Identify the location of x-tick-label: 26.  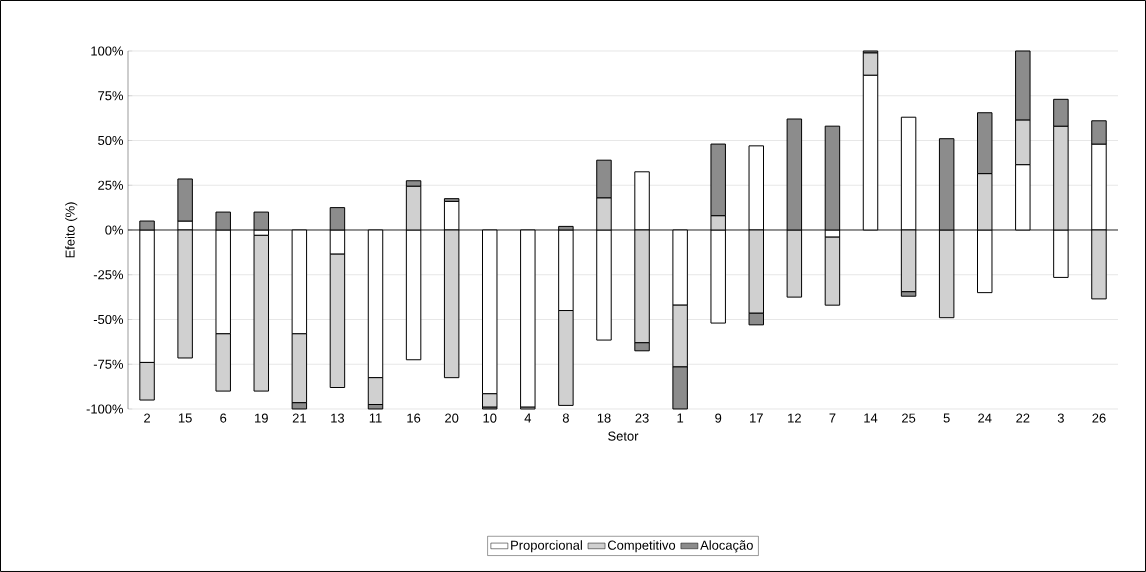
(1099, 418).